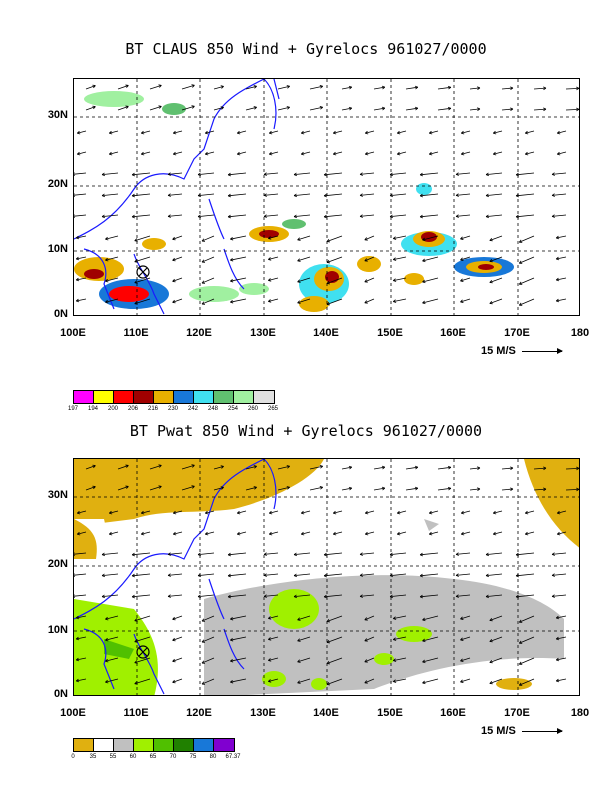 The height and width of the screenshot is (792, 612). Describe the element at coordinates (154, 745) in the screenshot. I see `panel2-legend` at that location.